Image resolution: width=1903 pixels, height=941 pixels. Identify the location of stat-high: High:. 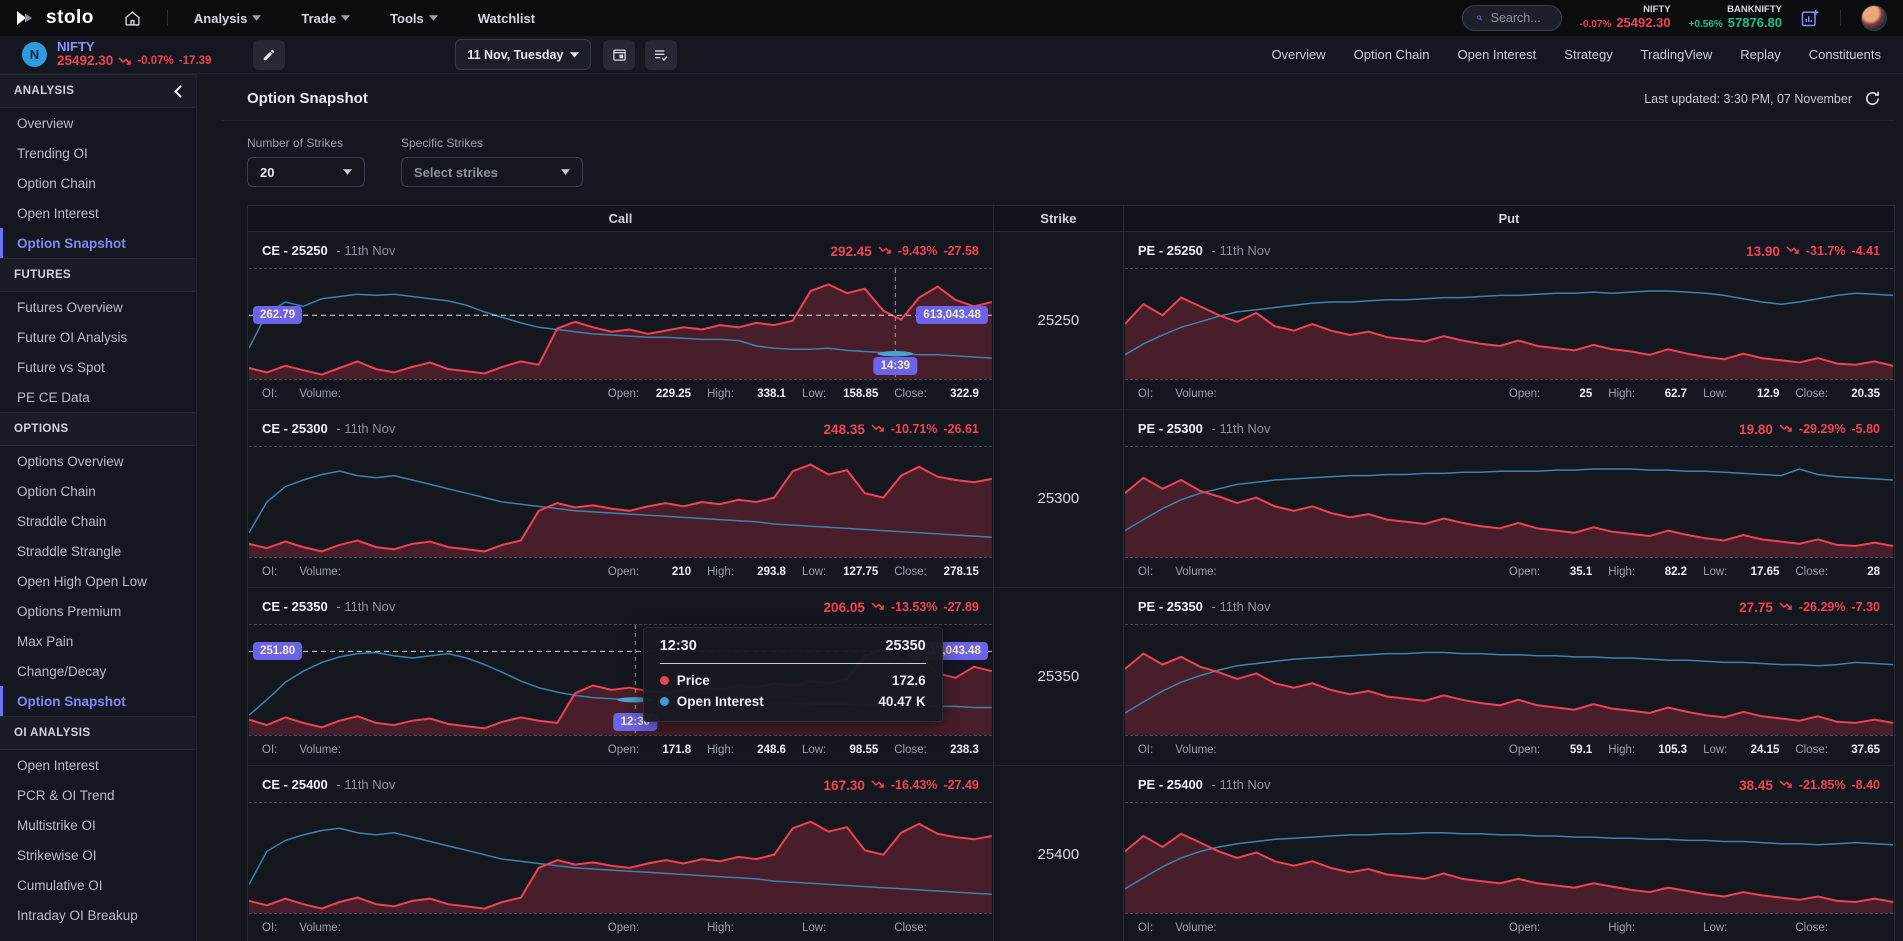
(1647, 928).